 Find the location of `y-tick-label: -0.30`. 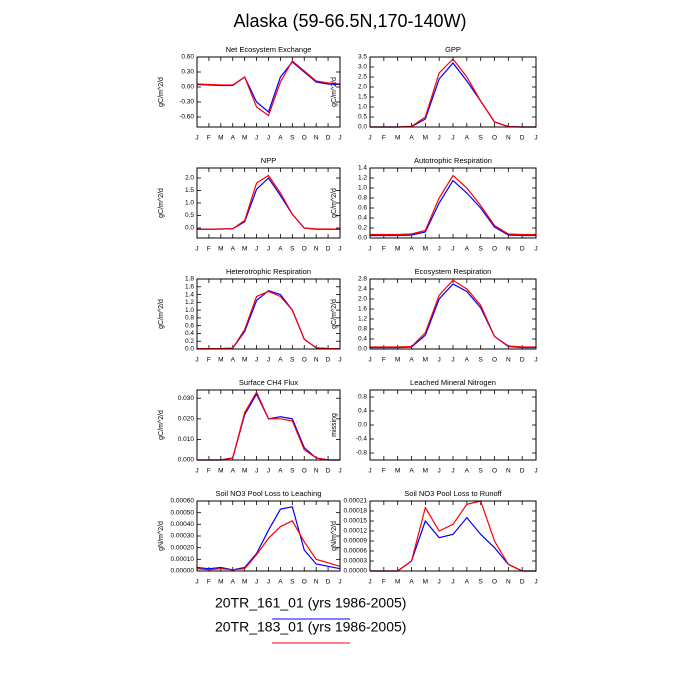

y-tick-label: -0.30 is located at coordinates (186, 102).